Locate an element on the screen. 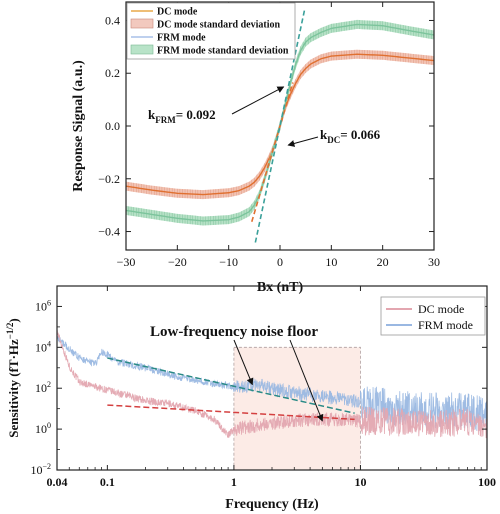  kfrm-annotation: kFRM= 0.092 is located at coordinates (216, 105).